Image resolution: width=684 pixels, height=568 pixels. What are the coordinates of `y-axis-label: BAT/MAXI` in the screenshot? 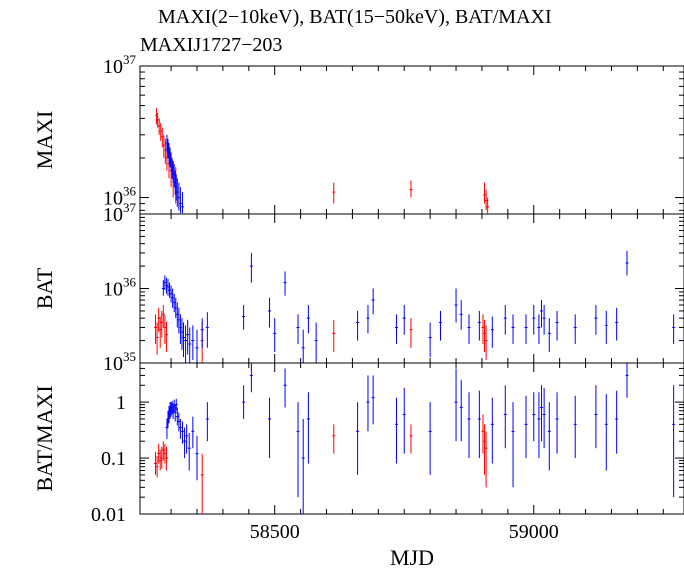 It's located at (44, 438).